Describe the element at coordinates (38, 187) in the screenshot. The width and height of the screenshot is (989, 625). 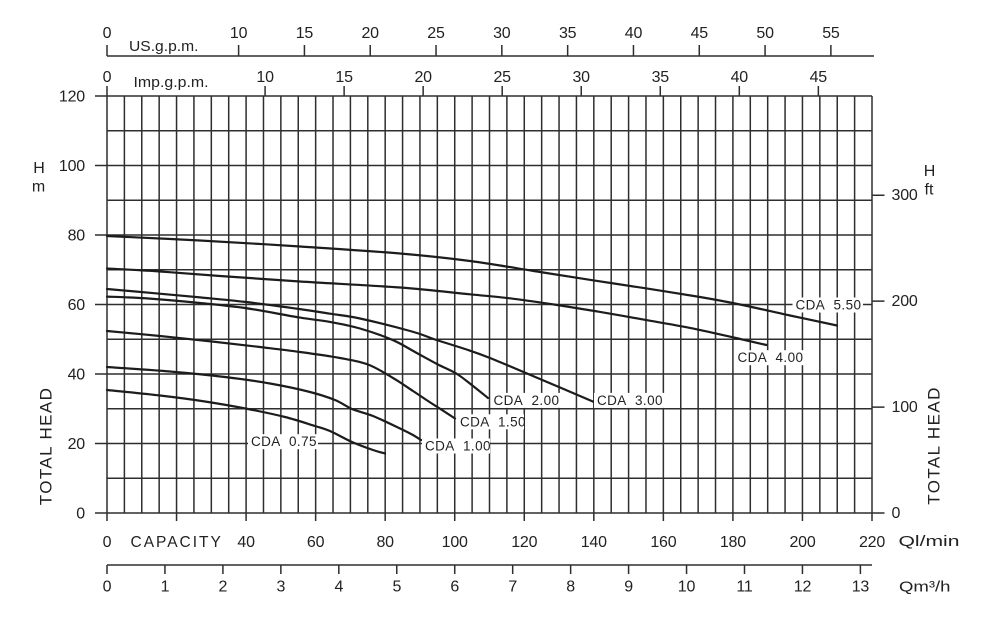
I see `svg-text: m` at that location.